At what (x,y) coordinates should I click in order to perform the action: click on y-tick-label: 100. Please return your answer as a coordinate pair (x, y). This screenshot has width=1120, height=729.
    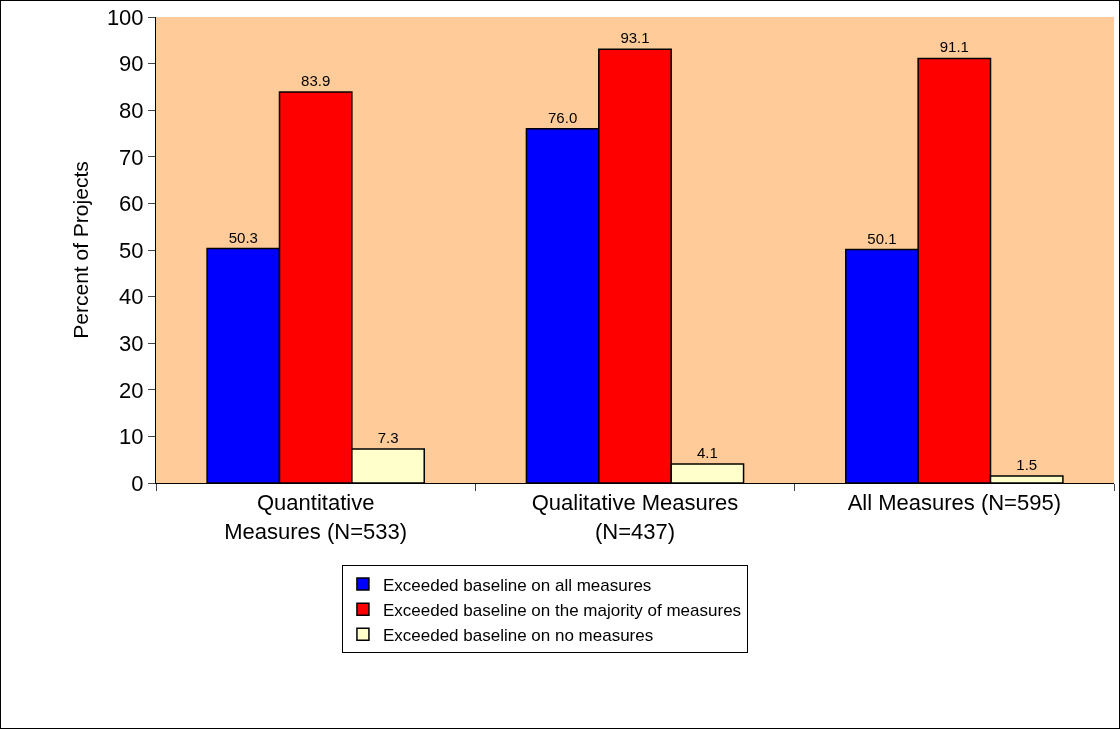
    Looking at the image, I should click on (125, 17).